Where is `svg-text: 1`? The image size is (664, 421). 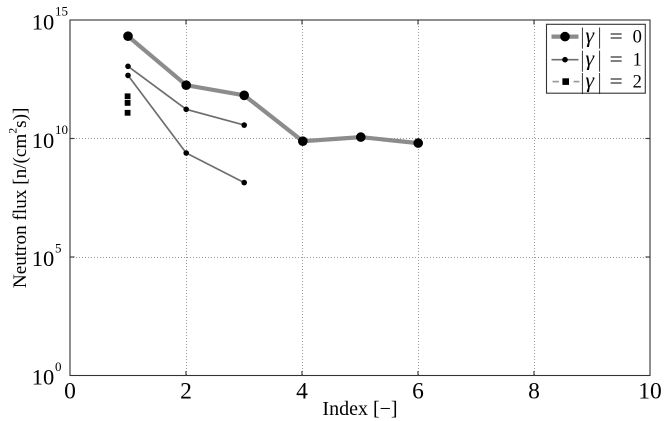 svg-text: 1 is located at coordinates (637, 60).